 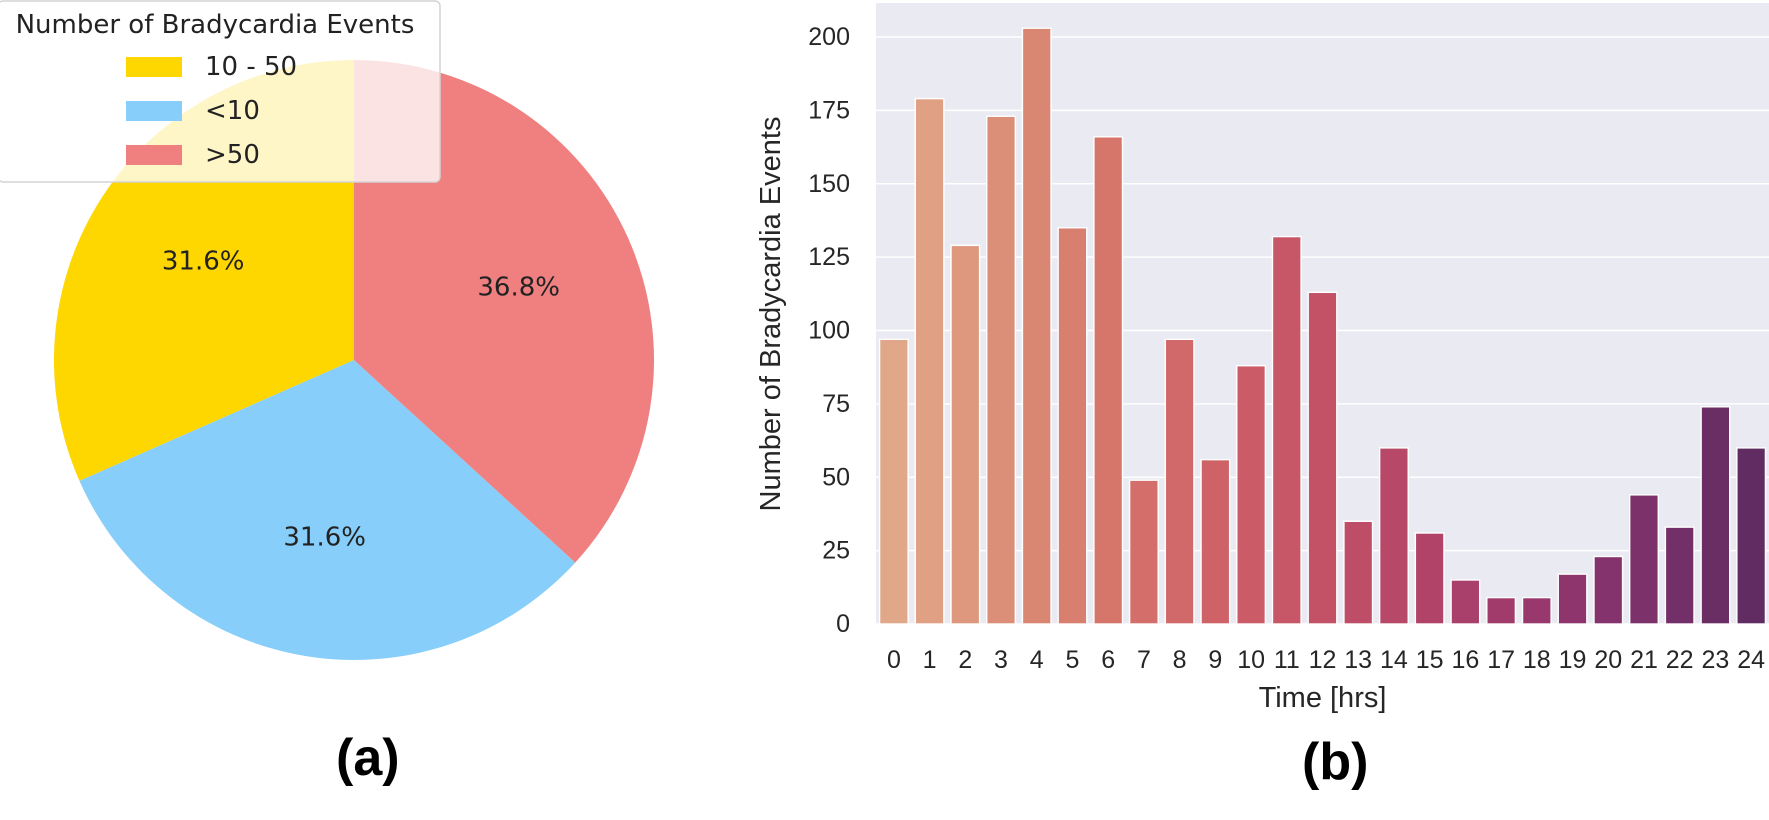 What do you see at coordinates (1573, 660) in the screenshot?
I see `x-tick-label: 19` at bounding box center [1573, 660].